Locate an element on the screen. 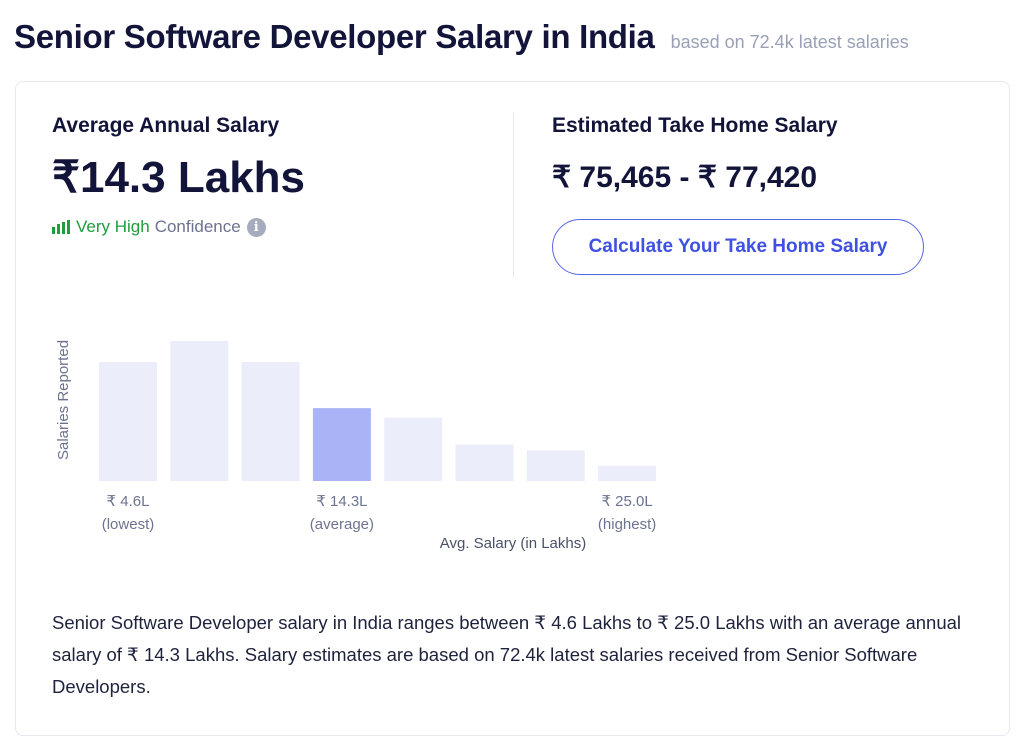 This screenshot has width=1024, height=745. confidence-label: Confidence is located at coordinates (197, 226).